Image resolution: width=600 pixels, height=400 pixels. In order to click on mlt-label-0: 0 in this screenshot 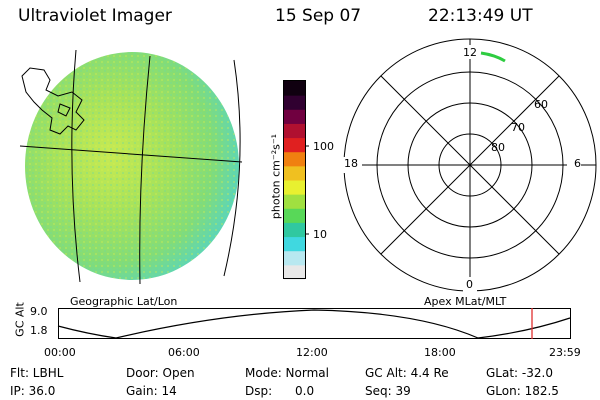, I will do `click(469, 284)`.